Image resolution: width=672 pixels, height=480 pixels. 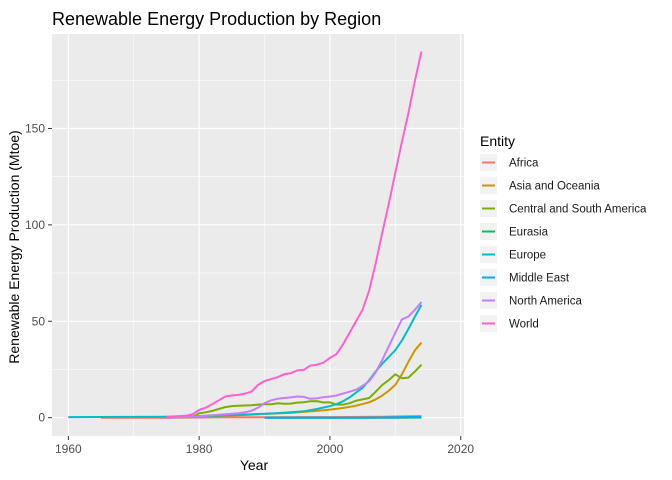 I want to click on legend-title: Entity, so click(x=497, y=141).